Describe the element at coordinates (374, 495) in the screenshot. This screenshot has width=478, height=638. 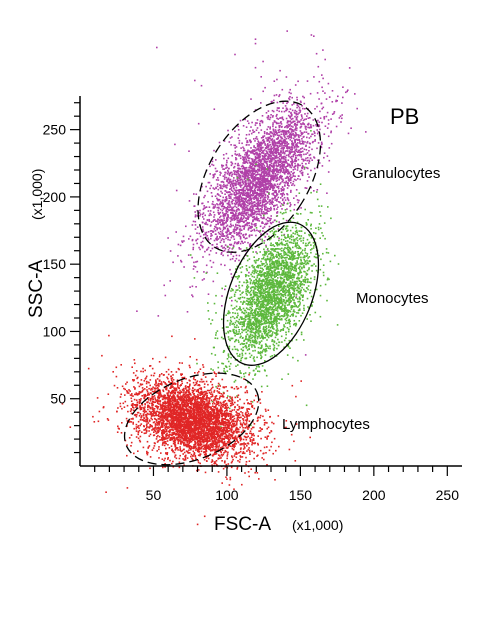
I see `x-tick-label: 200` at that location.